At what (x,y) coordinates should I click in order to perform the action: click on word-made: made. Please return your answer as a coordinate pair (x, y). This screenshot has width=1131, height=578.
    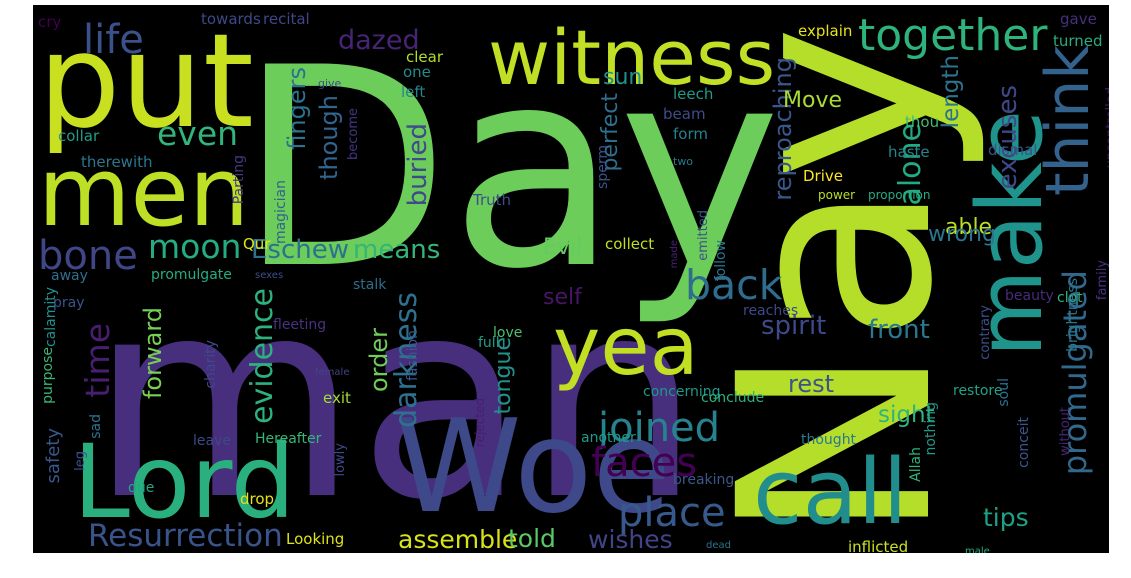
    Looking at the image, I should click on (674, 254).